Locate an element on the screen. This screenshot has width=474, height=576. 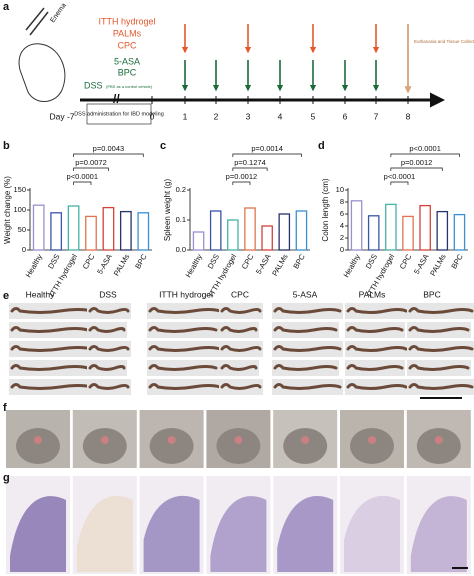
group-label: ITTH hydrogel is located at coordinates (186, 294).